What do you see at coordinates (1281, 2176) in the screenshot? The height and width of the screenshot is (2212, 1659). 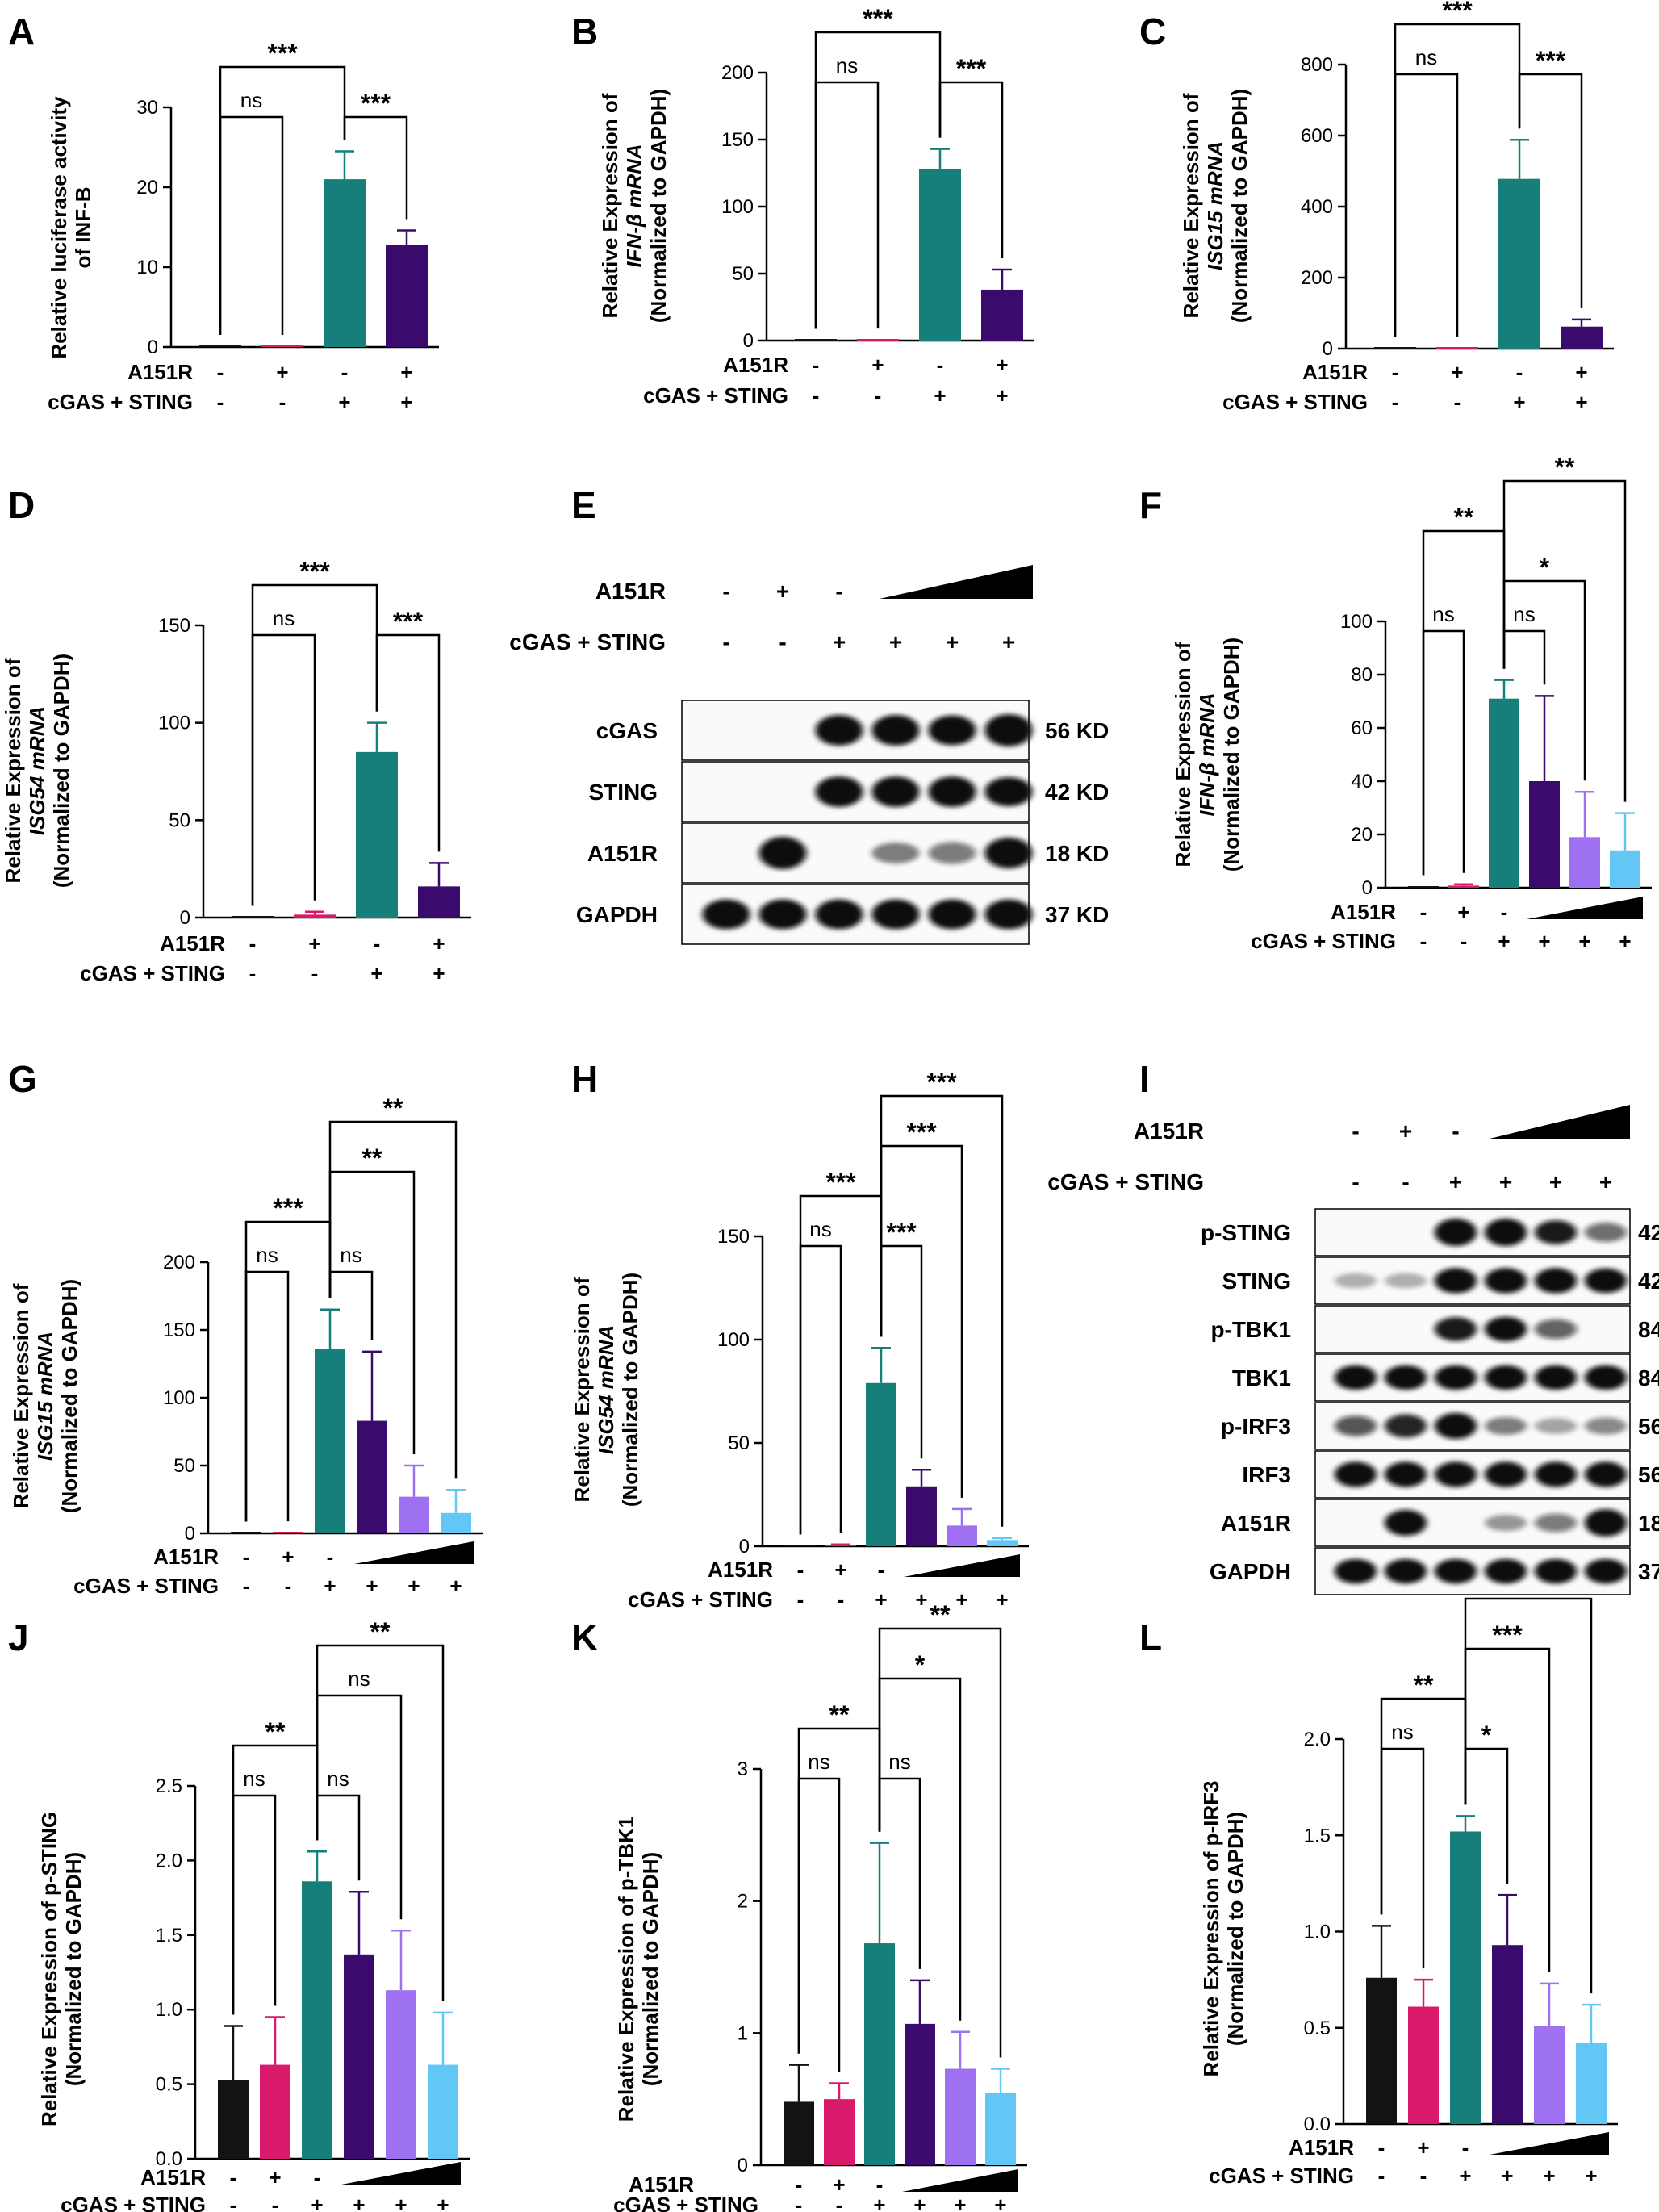 I see `condition-row-label: cGAS + STING` at bounding box center [1281, 2176].